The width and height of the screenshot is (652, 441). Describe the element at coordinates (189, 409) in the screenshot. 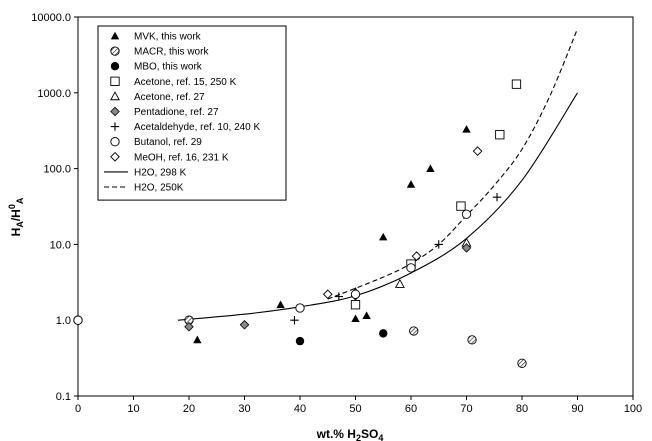

I see `x-tick-label: 20` at that location.